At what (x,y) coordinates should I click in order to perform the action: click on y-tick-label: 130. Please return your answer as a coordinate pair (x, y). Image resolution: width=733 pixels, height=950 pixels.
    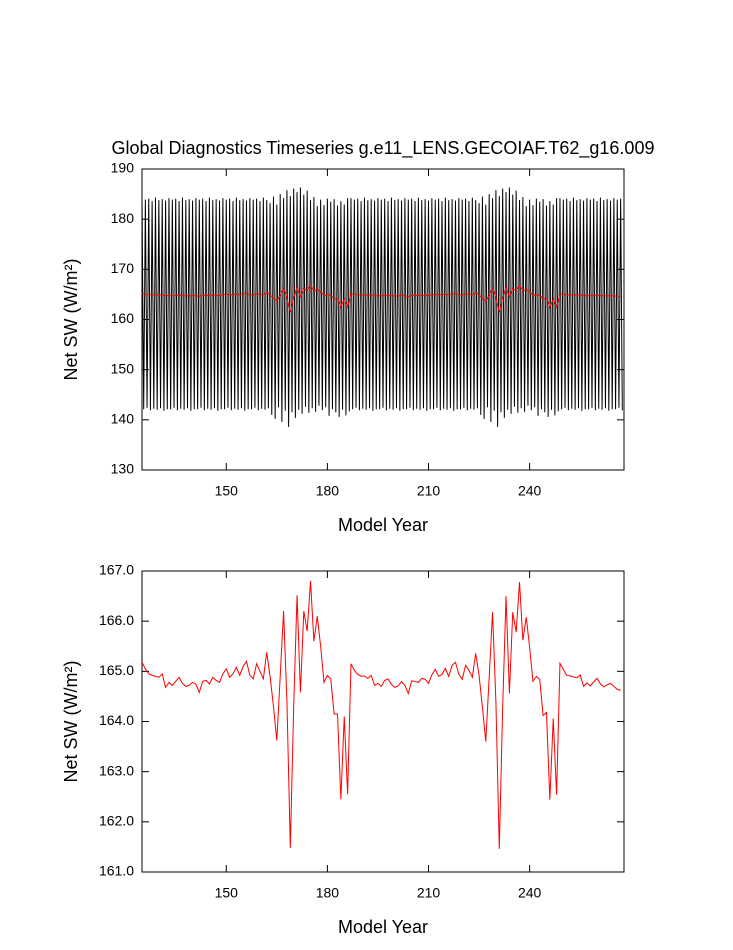
    Looking at the image, I should click on (123, 469).